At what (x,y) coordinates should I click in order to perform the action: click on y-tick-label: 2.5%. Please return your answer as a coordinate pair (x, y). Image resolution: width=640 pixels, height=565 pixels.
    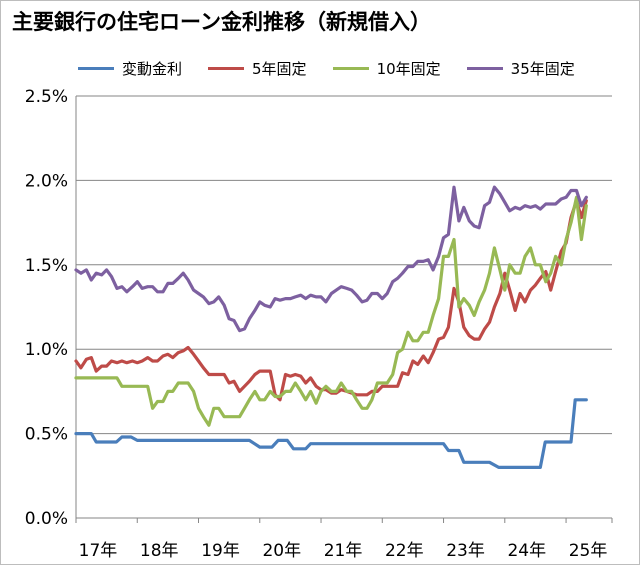
    Looking at the image, I should click on (46, 97).